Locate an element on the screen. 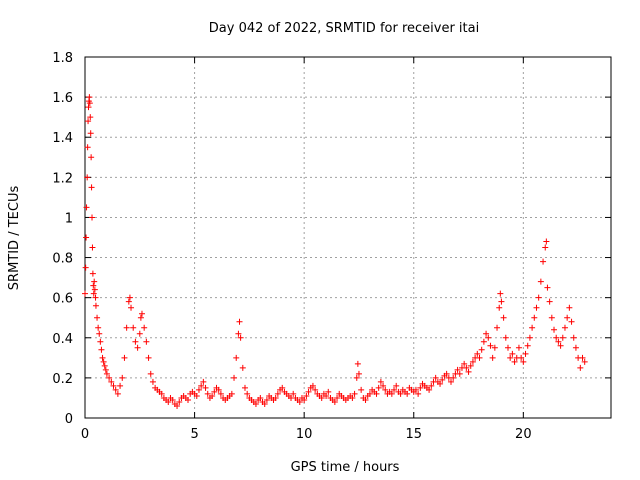 This screenshot has height=480, width=640. x-tick-label: 20 is located at coordinates (523, 434).